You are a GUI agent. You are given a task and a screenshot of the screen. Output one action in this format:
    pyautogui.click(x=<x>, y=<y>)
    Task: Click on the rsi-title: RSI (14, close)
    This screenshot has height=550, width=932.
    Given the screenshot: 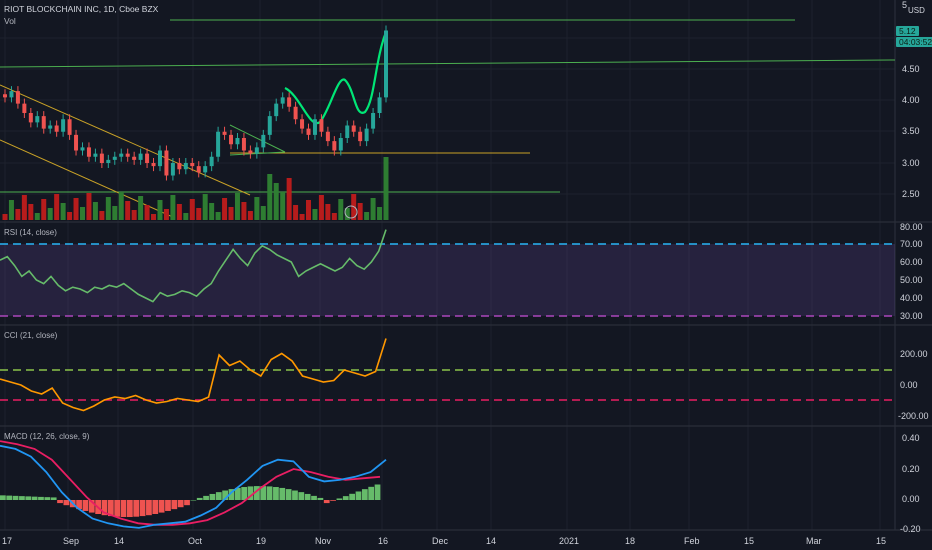 What is the action you would take?
    pyautogui.click(x=30, y=232)
    